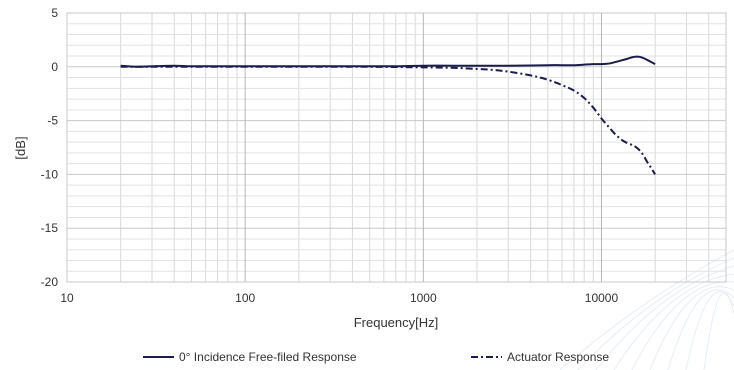 Image resolution: width=734 pixels, height=370 pixels. I want to click on y-tick-labels: 5 0 -5 -10 -15 -20, so click(50, 147).